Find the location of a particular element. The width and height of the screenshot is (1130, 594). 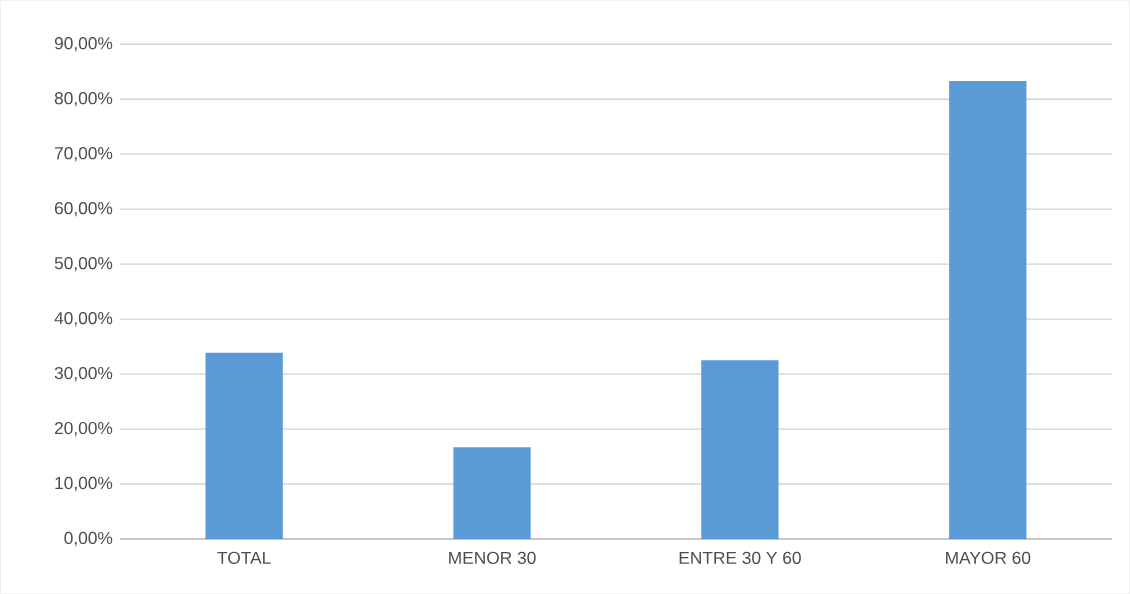

x-tick-label: ENTRE 30 Y 60 is located at coordinates (740, 557).